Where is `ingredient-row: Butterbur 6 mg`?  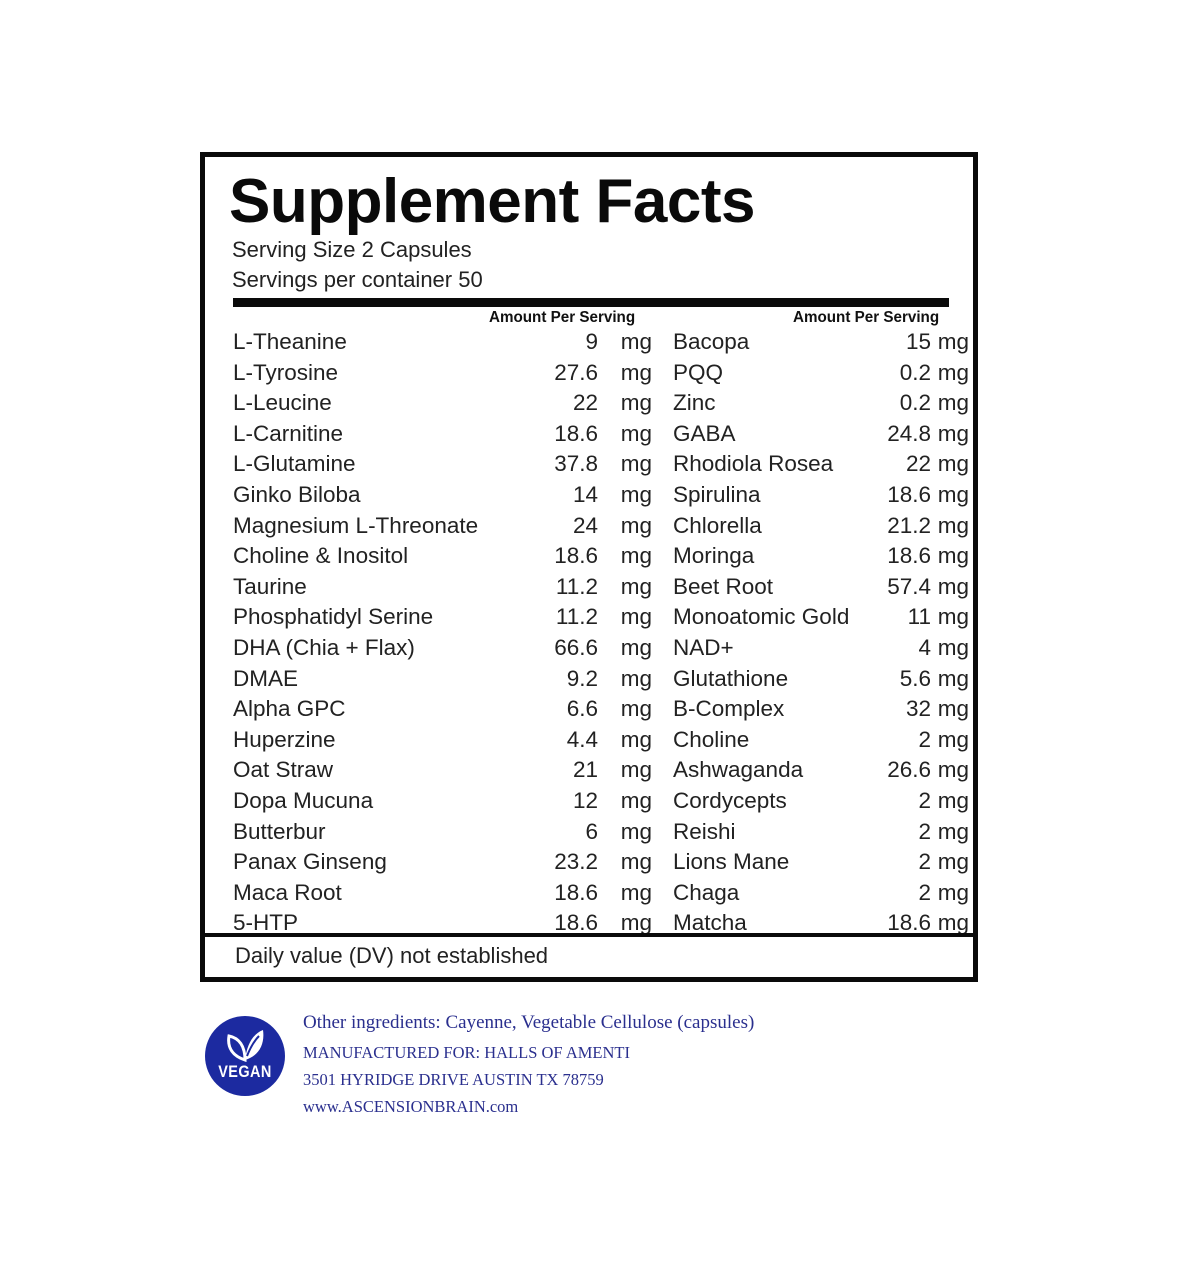
ingredient-row: Butterbur 6 mg is located at coordinates (445, 832).